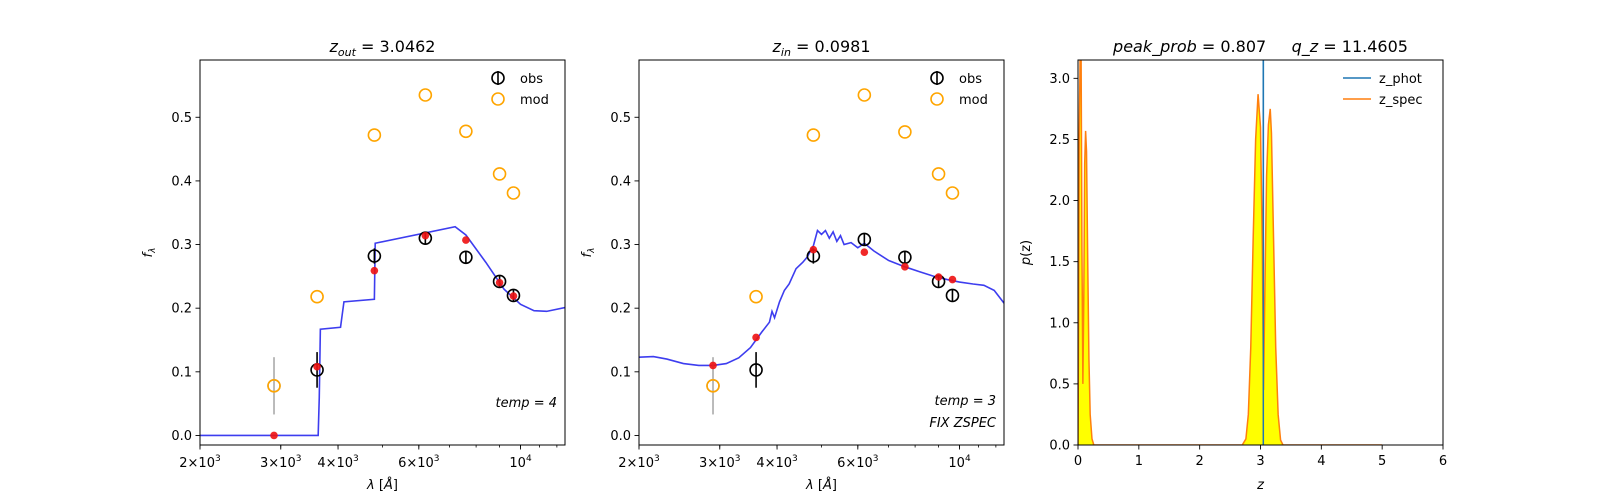  Describe the element at coordinates (1260, 47) in the screenshot. I see `chart-title: peak_prob = 0.807 q_z = 11.4605` at that location.